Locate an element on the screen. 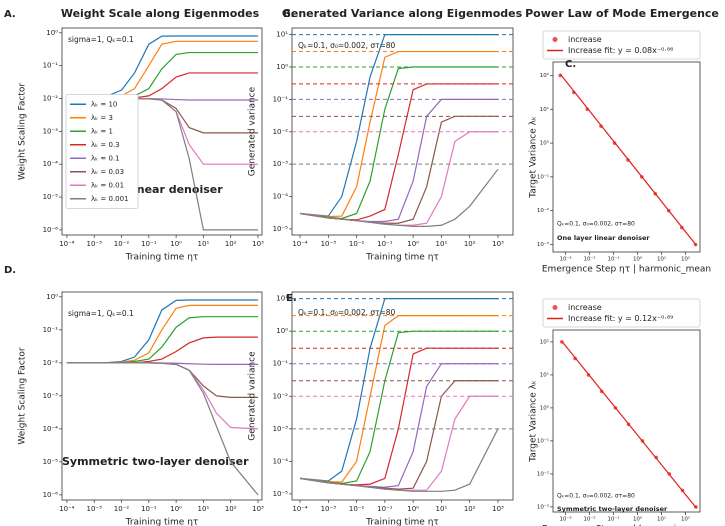  legend-swatch is located at coordinates (555, 307).